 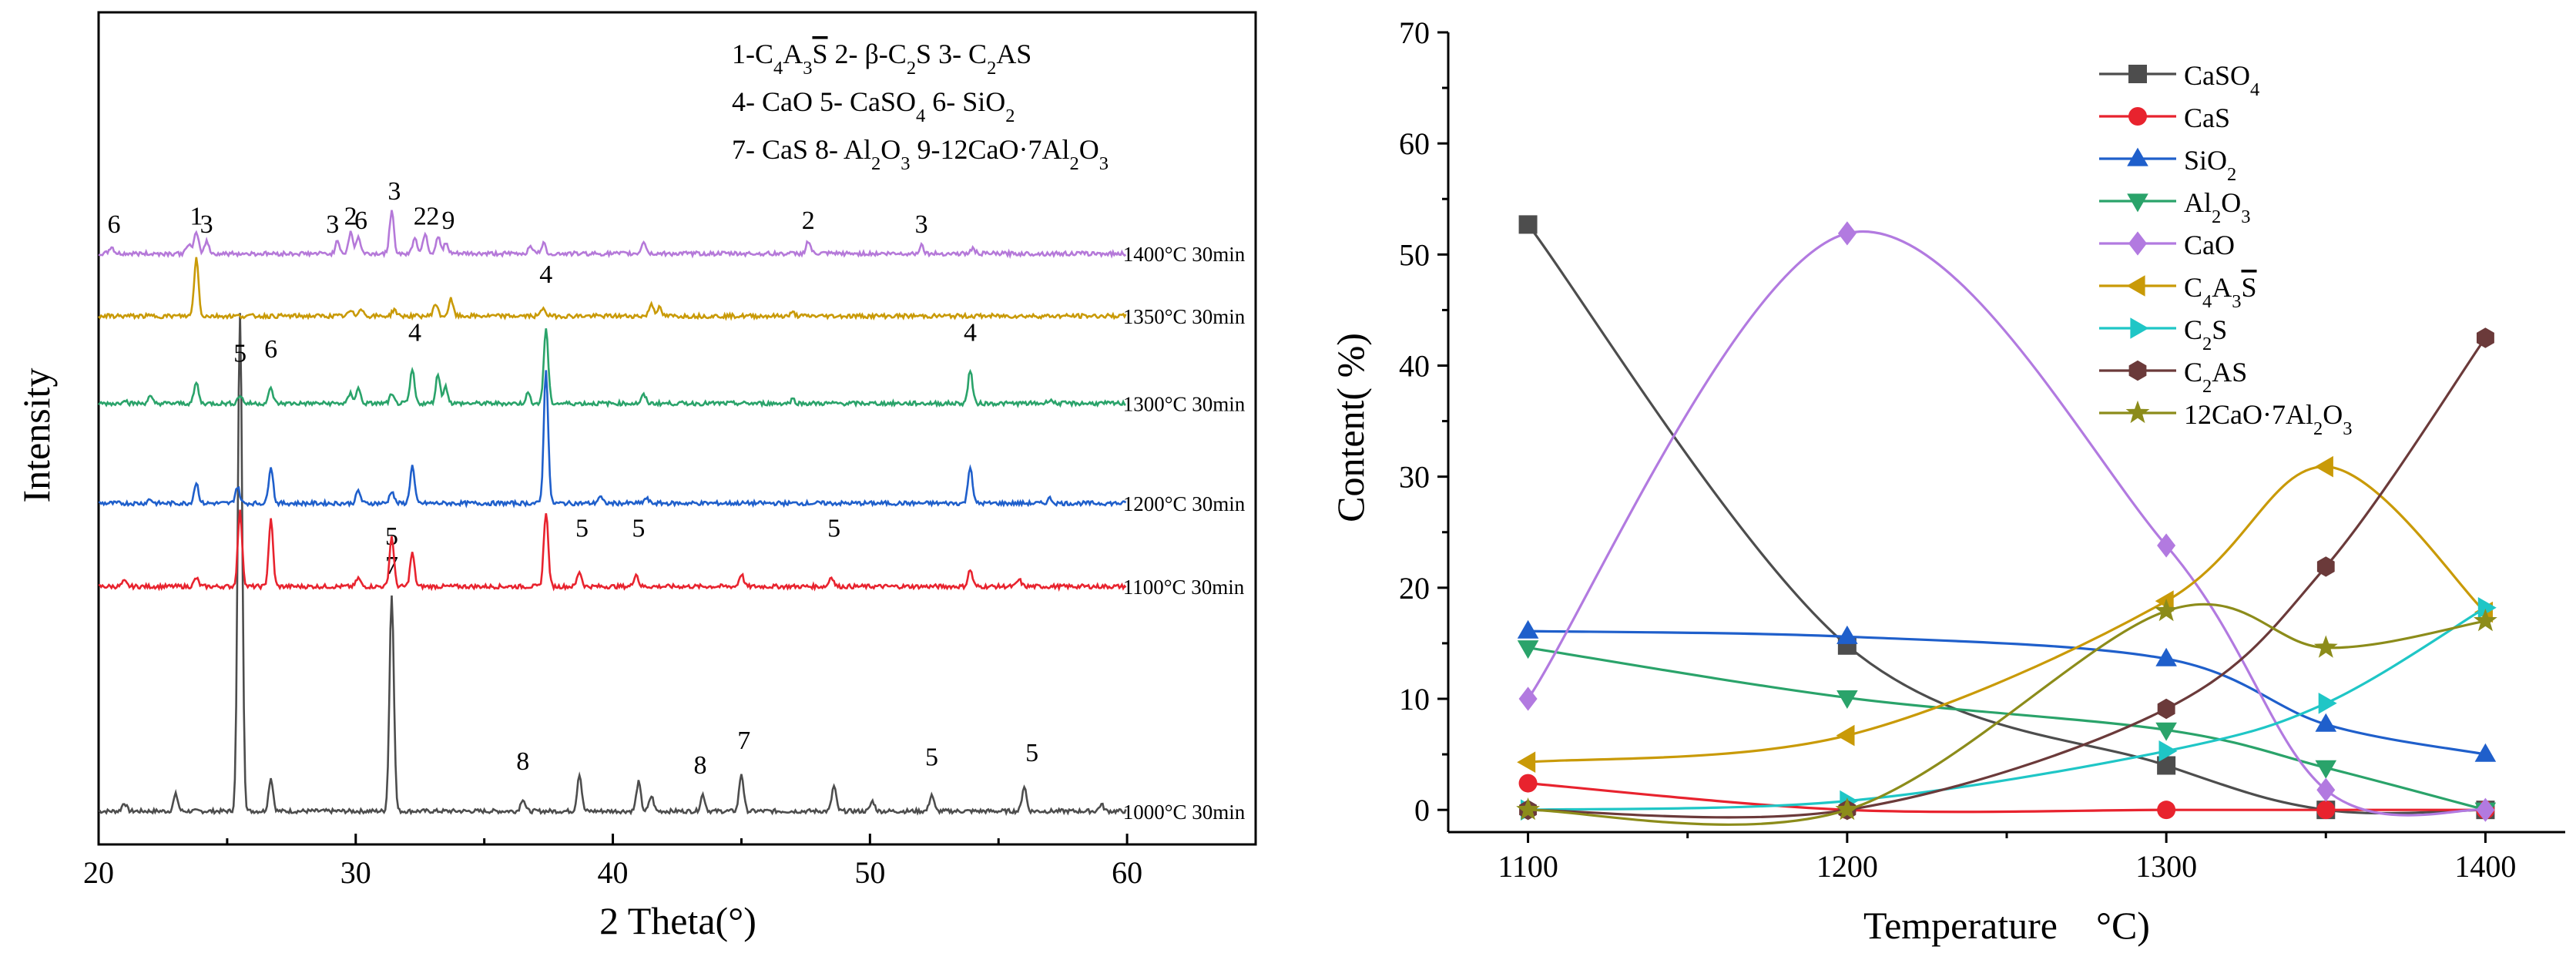 I want to click on content-y-axis-label: Content( %), so click(x=1350, y=427).